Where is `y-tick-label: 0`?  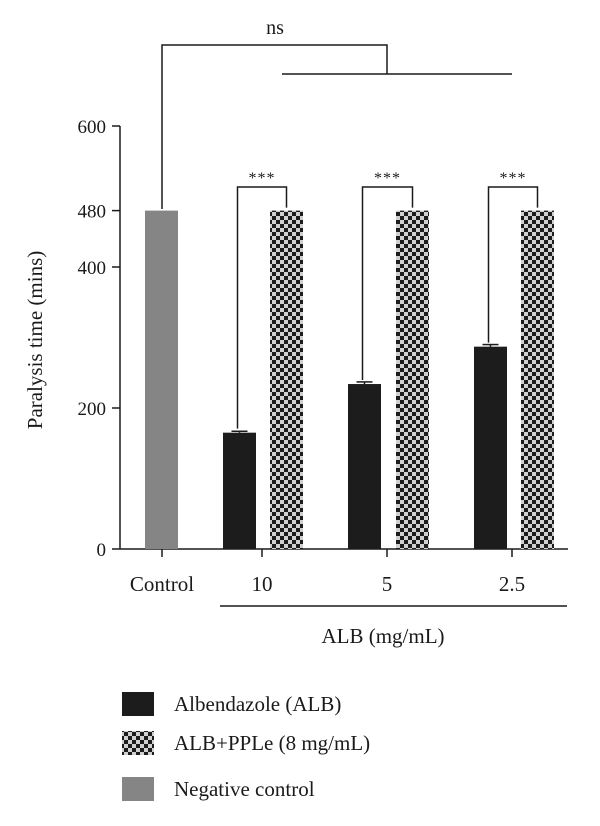 y-tick-label: 0 is located at coordinates (102, 550).